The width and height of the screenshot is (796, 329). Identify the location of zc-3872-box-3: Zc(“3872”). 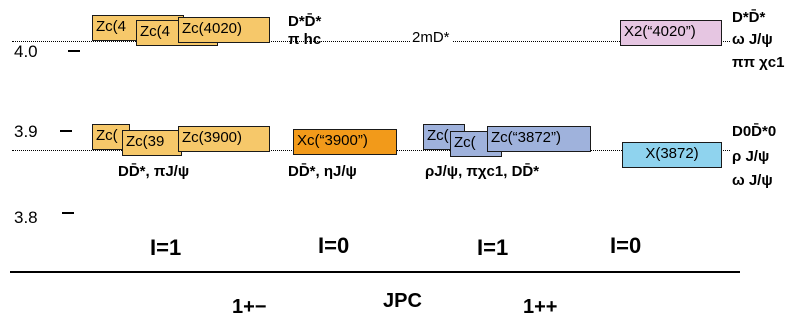
(539, 139).